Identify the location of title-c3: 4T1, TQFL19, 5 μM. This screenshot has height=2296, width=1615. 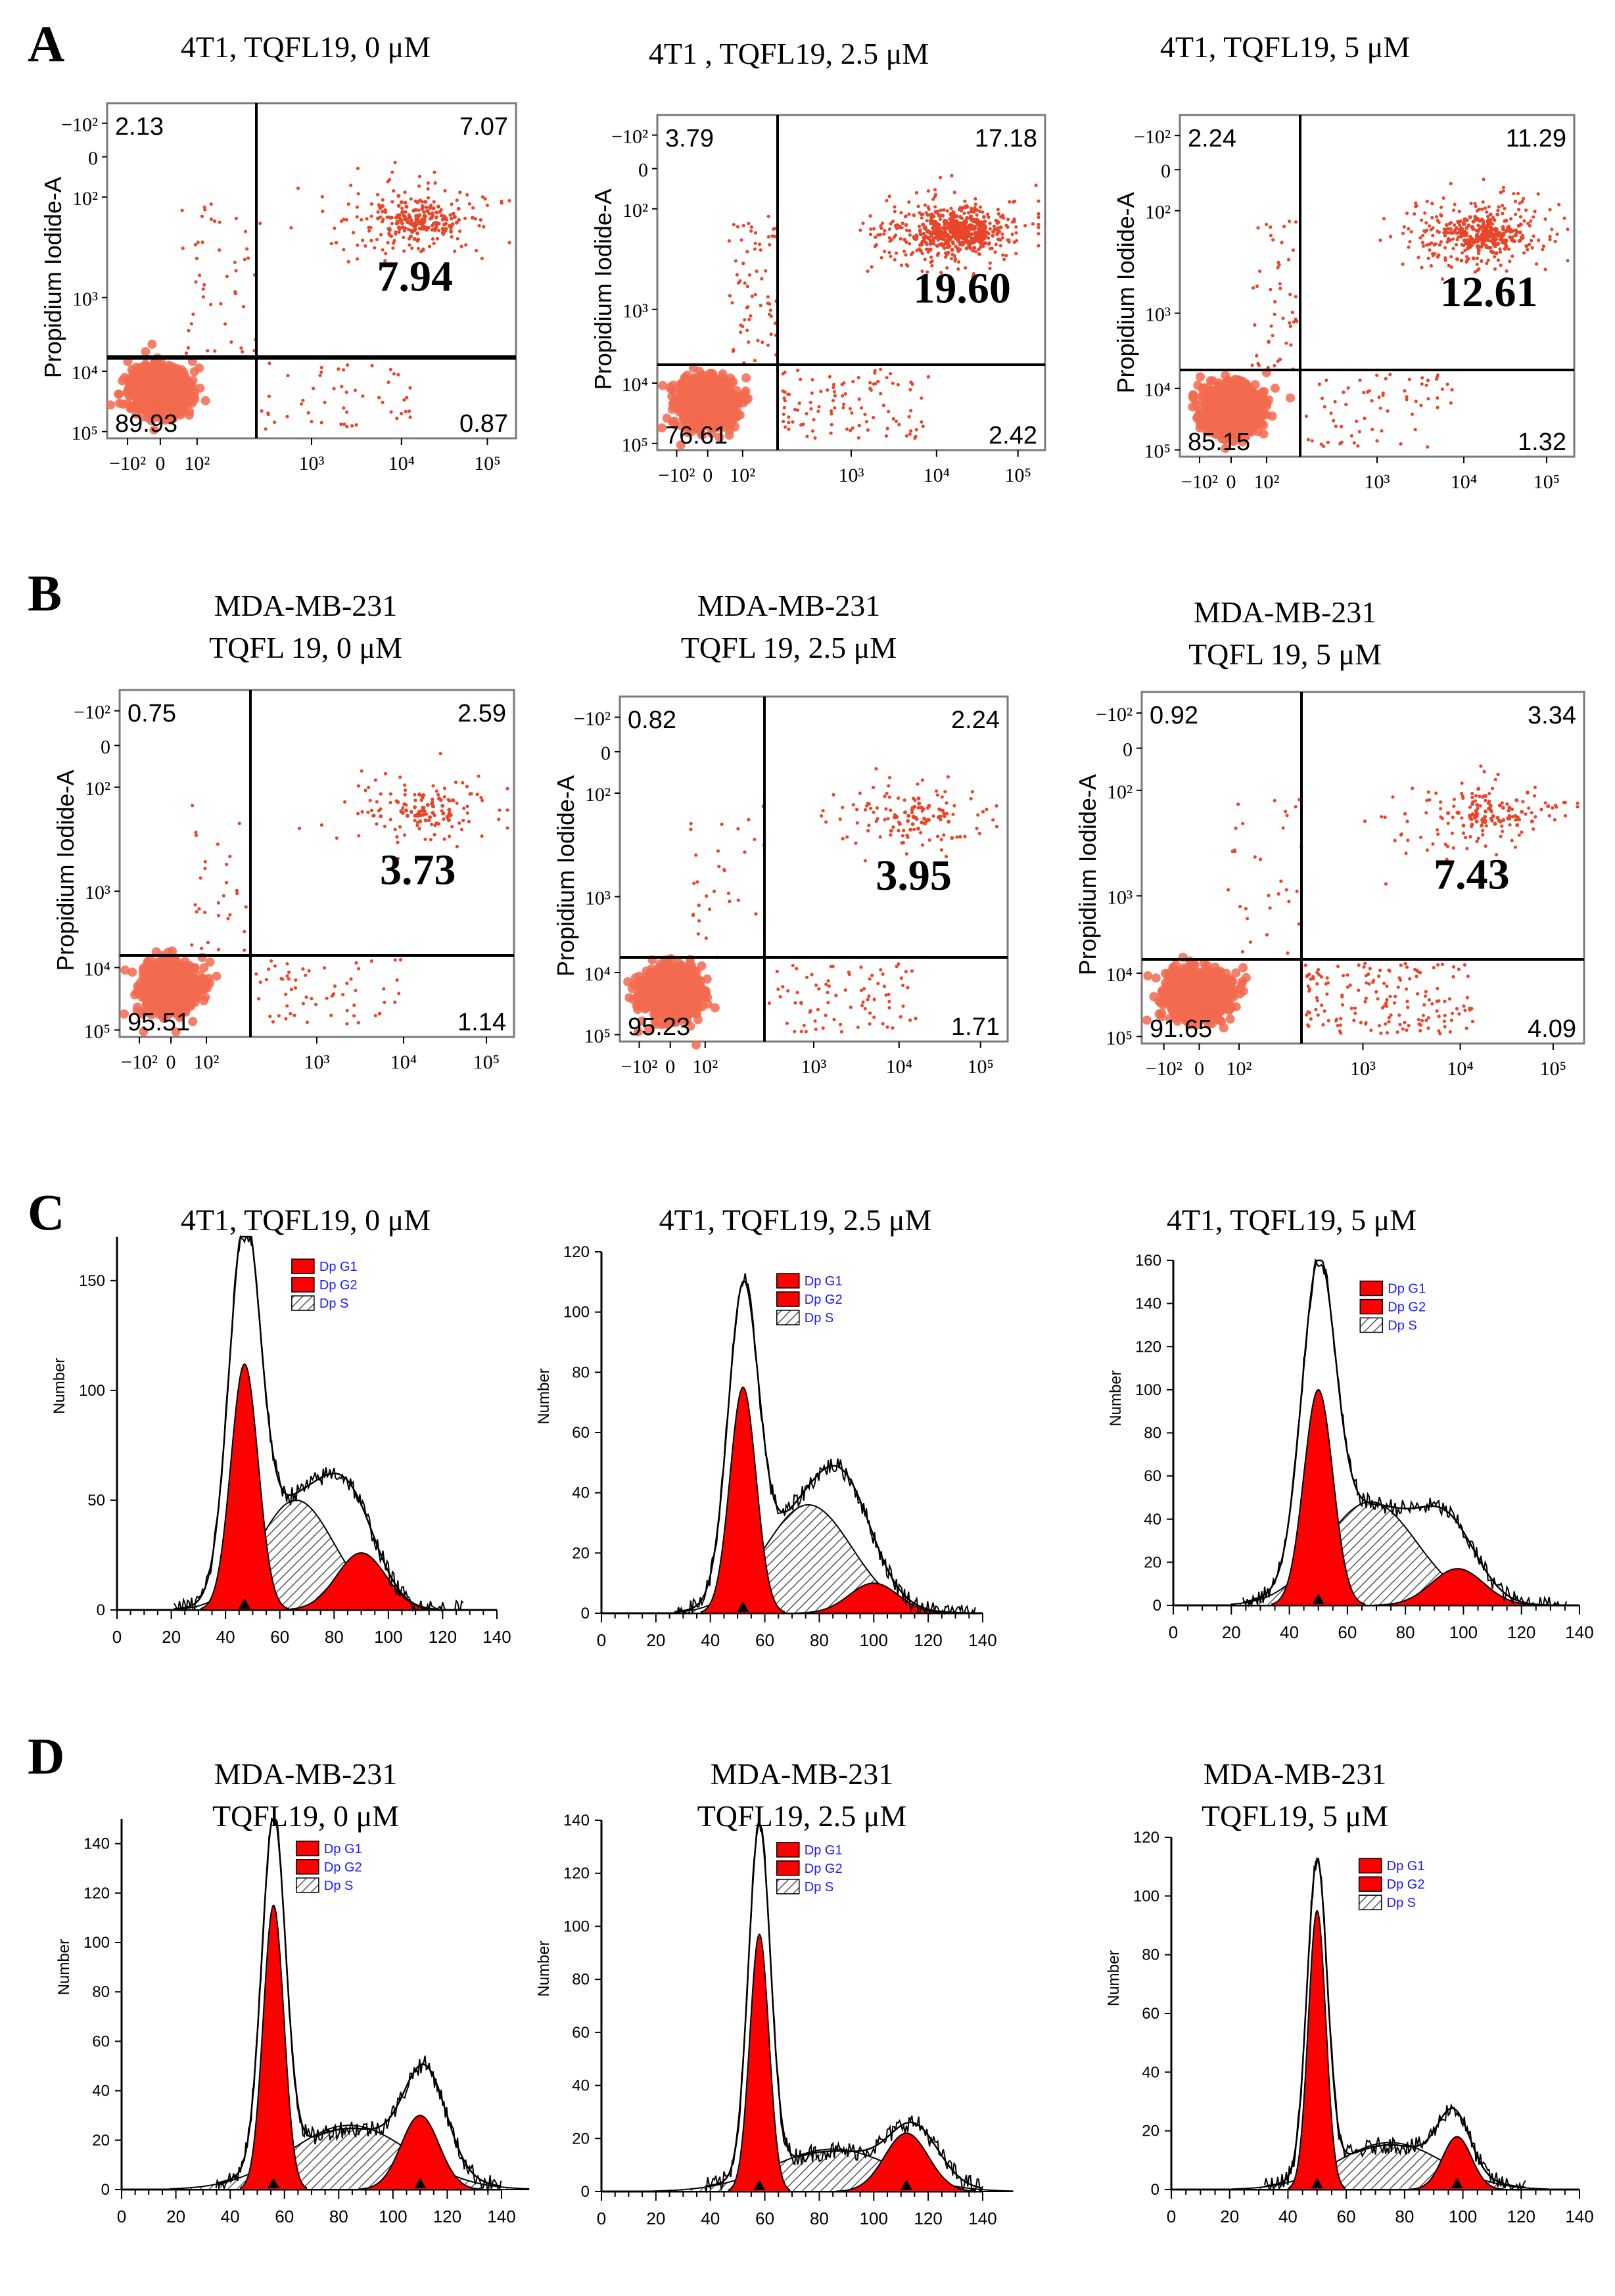
(1291, 1220).